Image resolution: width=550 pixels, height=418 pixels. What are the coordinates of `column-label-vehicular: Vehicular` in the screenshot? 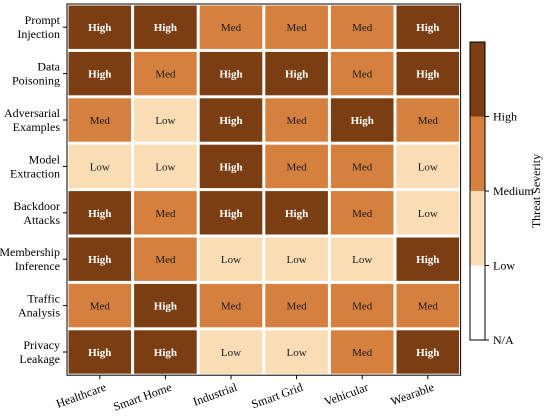 It's located at (346, 394).